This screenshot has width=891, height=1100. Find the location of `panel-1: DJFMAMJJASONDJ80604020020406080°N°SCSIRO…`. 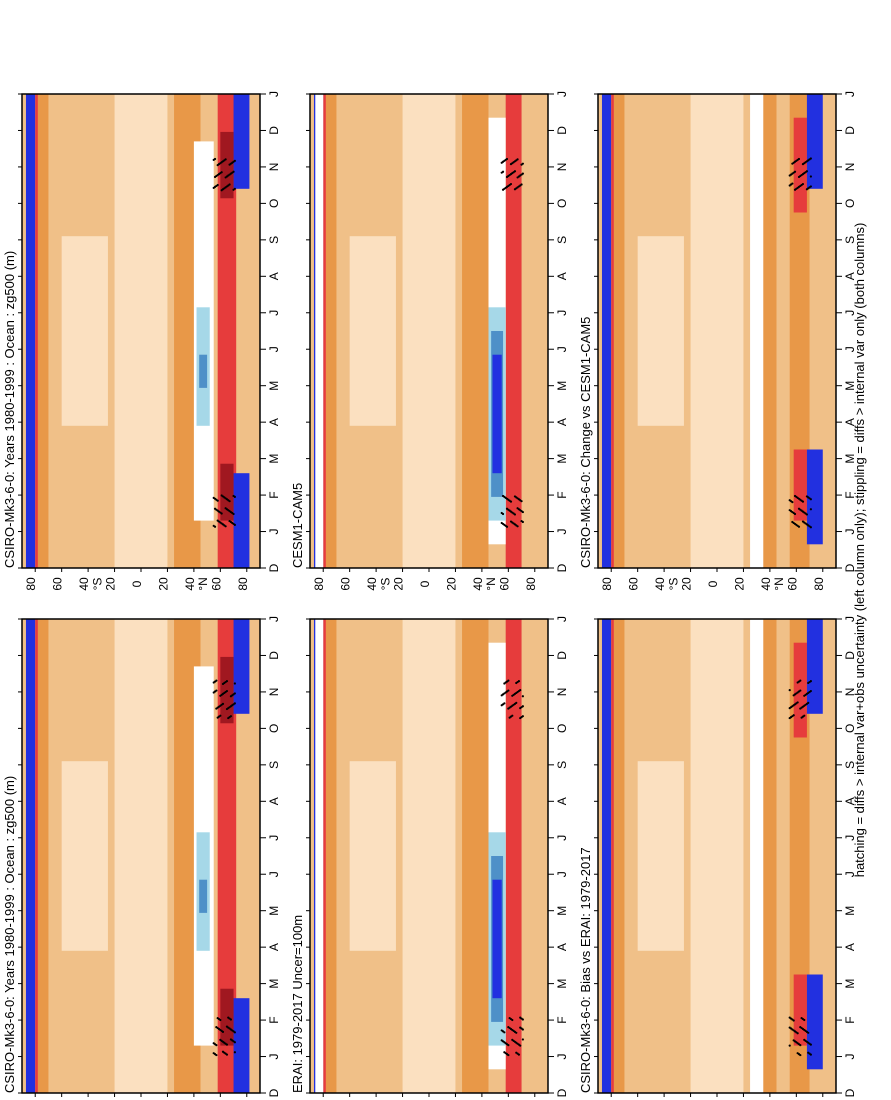

panel-1: DJFMAMJJASONDJ80604020020406080°N°SCSIRO… is located at coordinates (141, 856).